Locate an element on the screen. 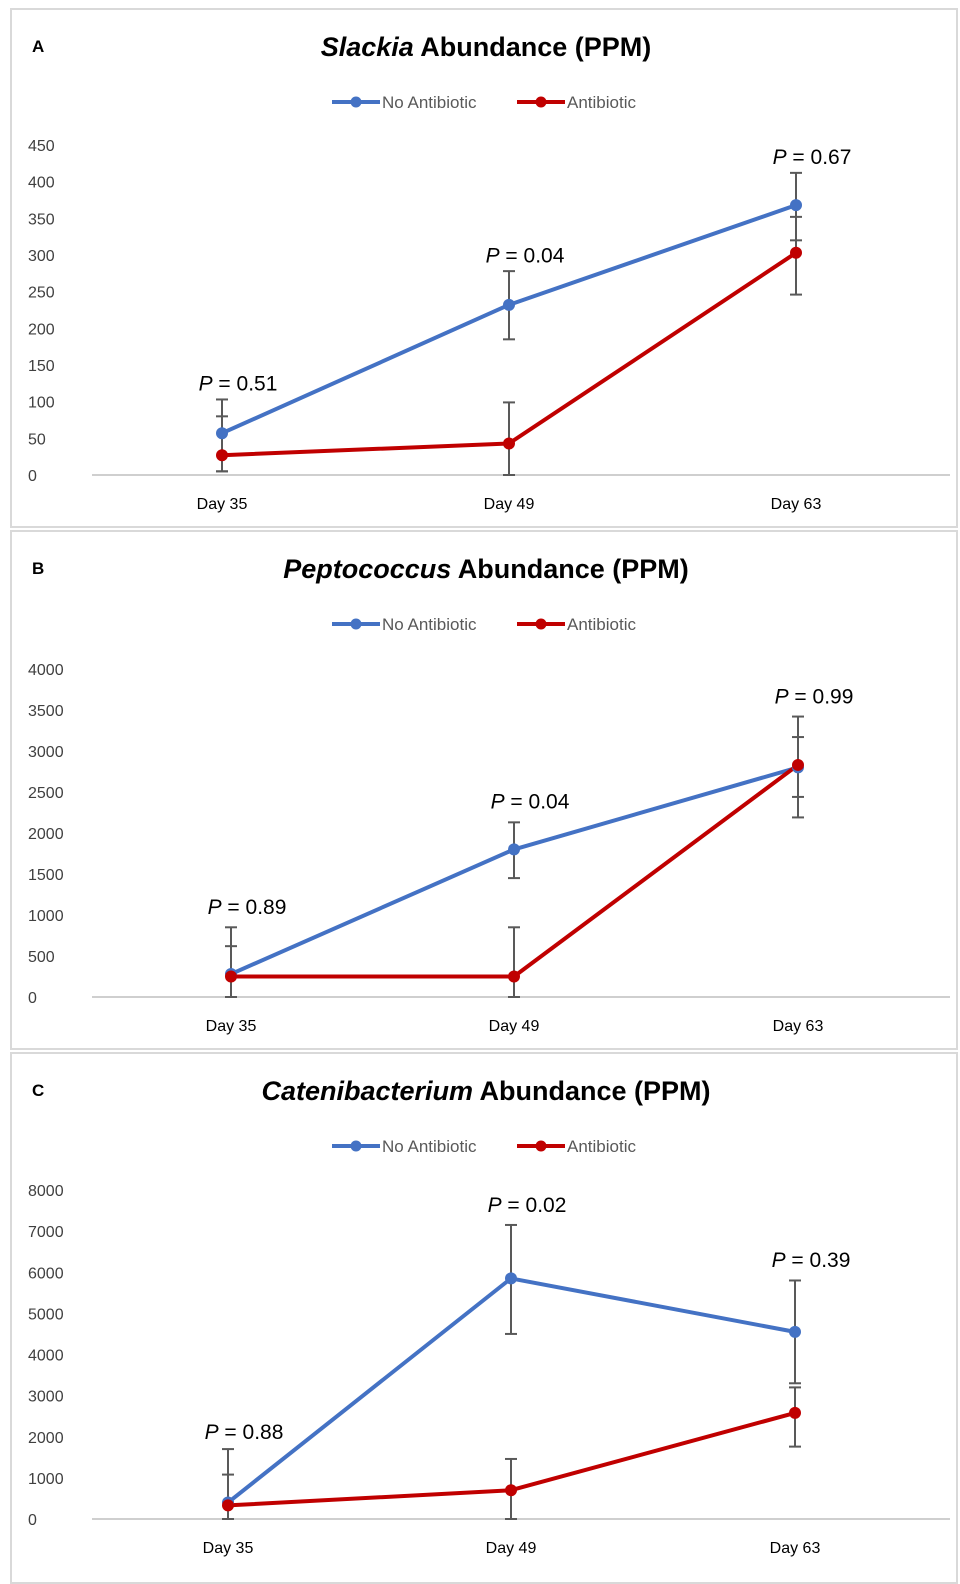 Image resolution: width=960 pixels, height=1584 pixels. y-tick-label: 8000 is located at coordinates (46, 1191).